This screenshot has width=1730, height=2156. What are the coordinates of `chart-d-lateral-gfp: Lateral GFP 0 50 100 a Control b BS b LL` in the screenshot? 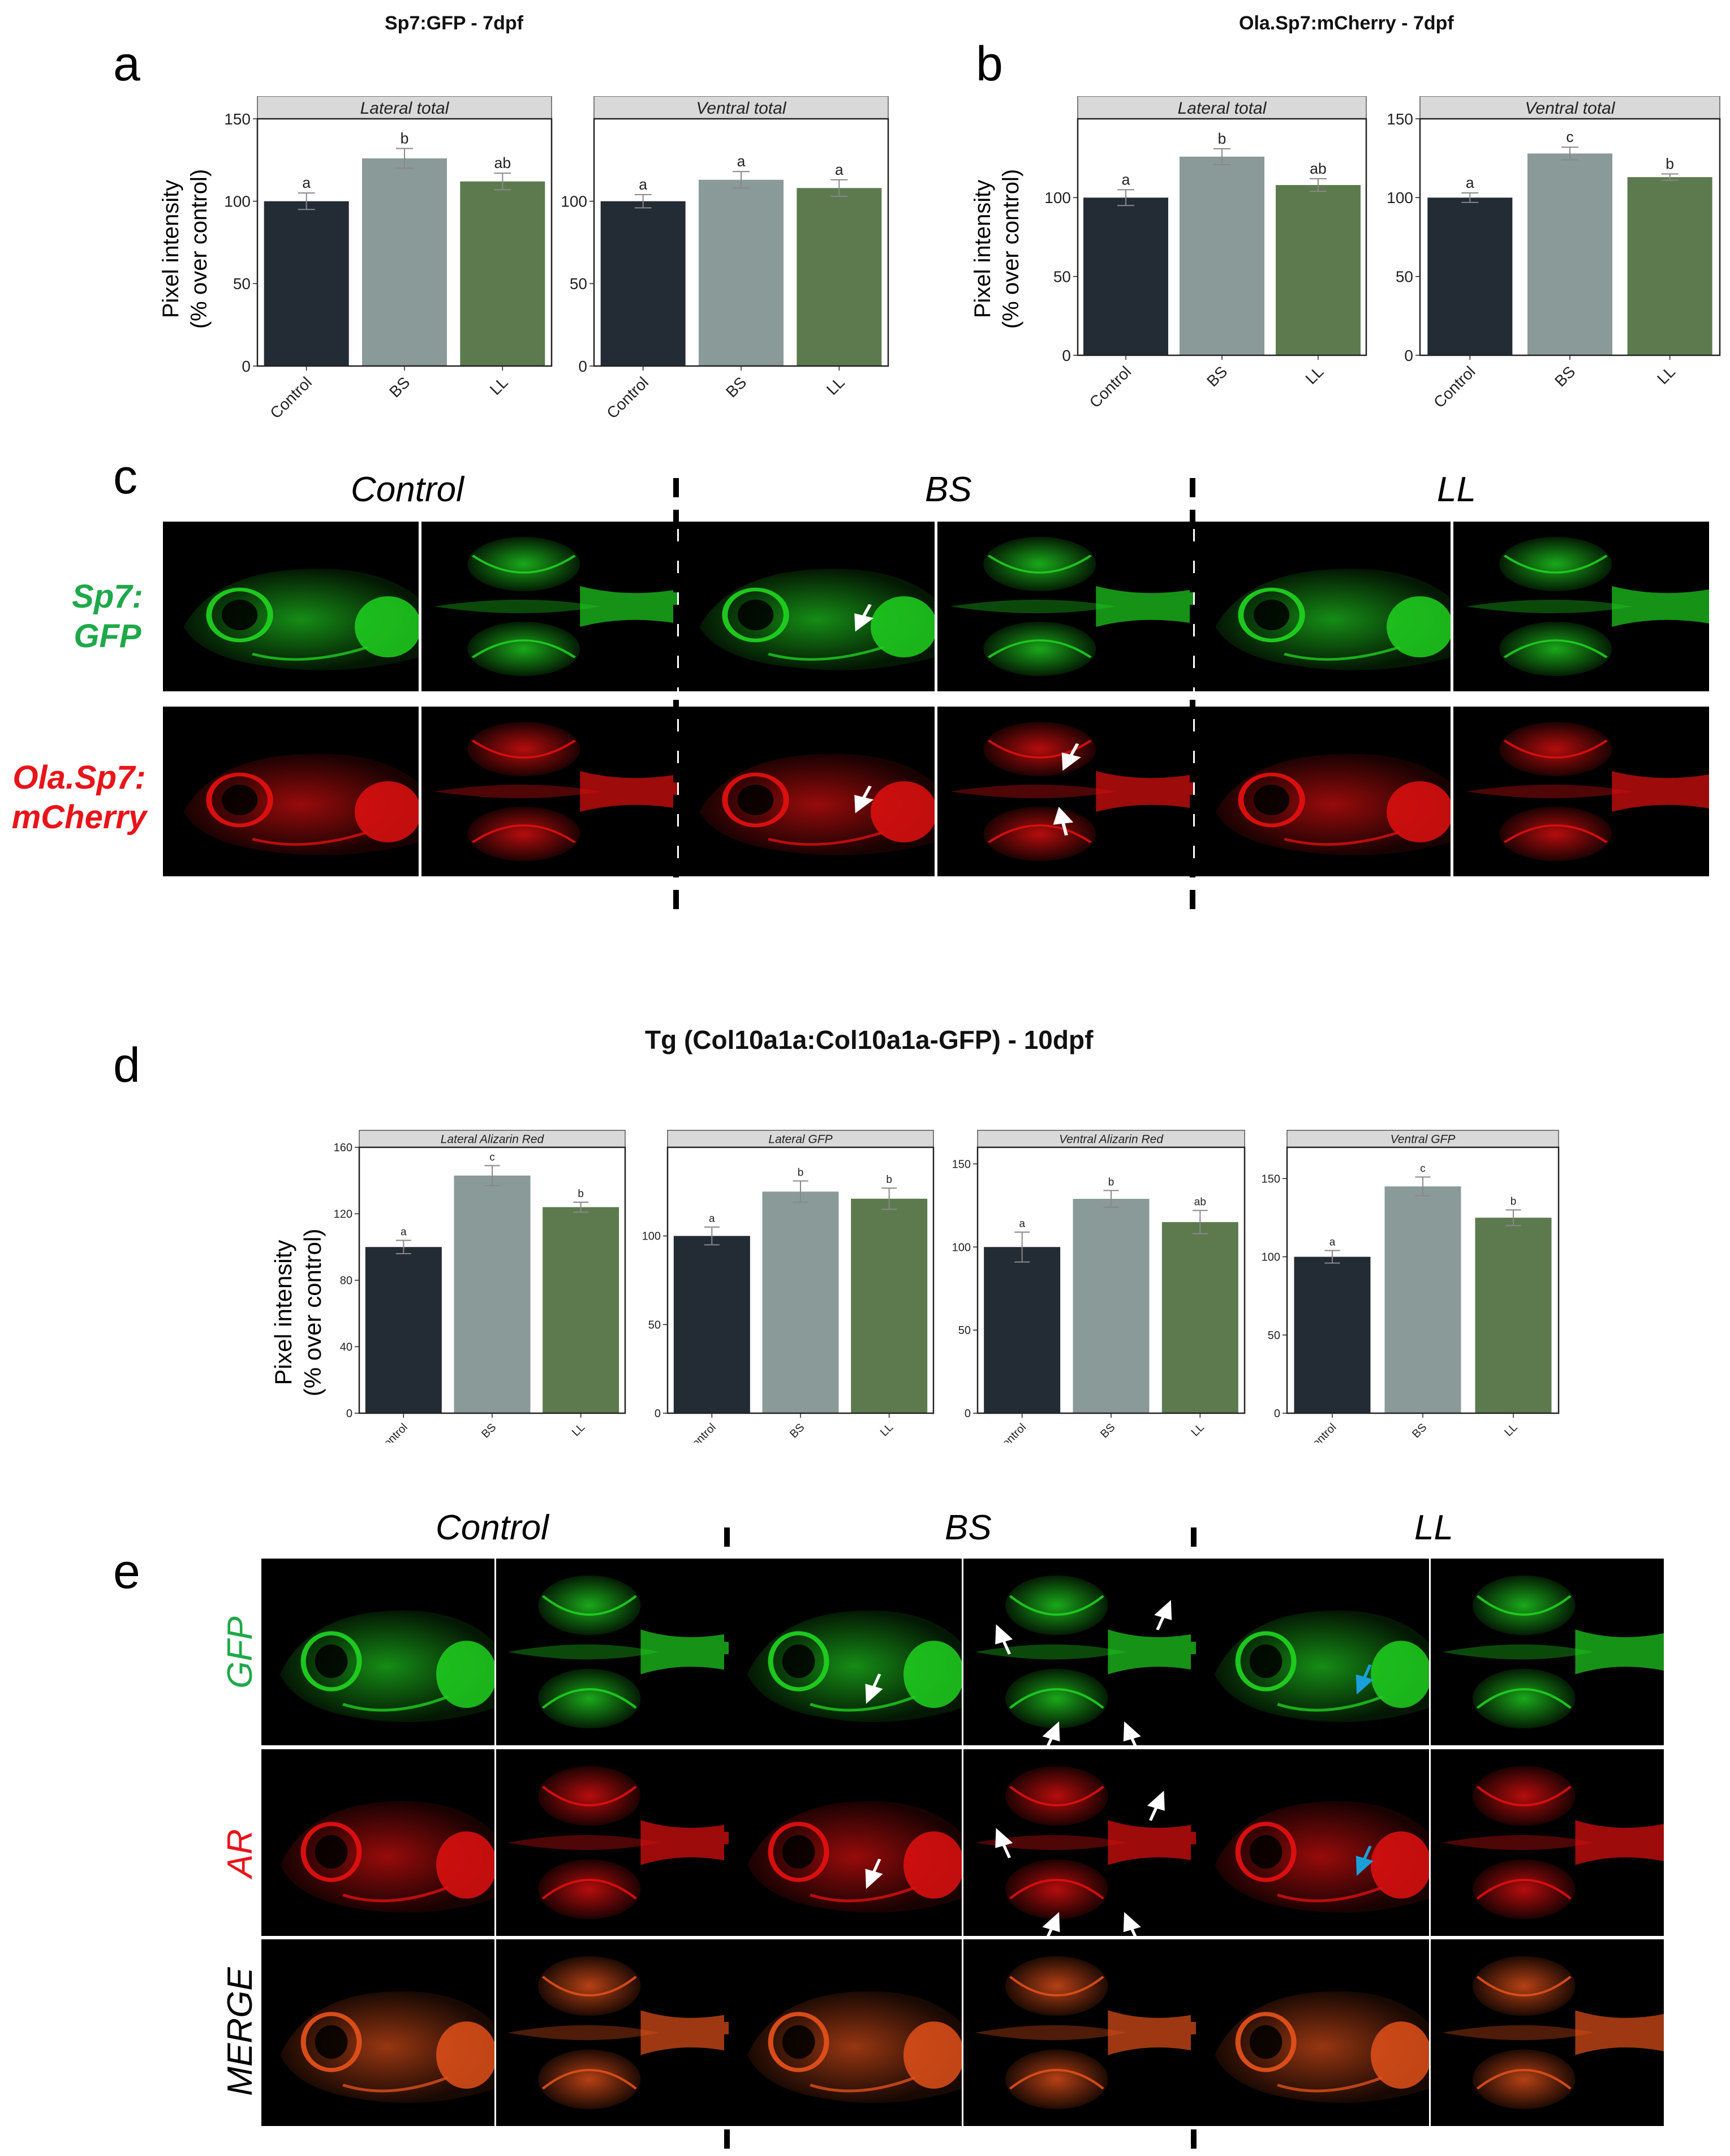 It's located at (788, 1286).